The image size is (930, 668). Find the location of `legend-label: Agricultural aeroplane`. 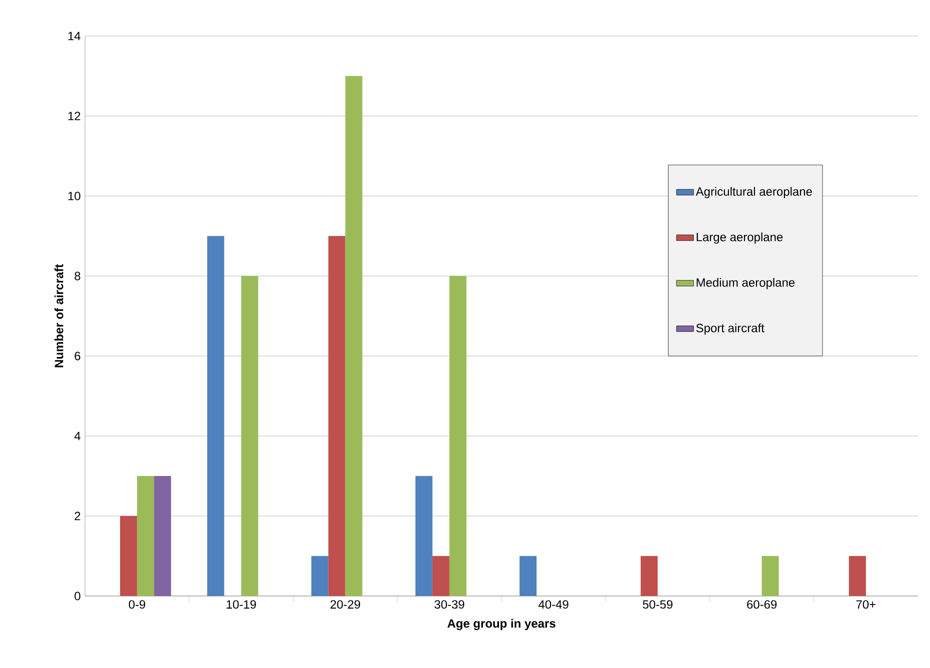

legend-label: Agricultural aeroplane is located at coordinates (754, 192).